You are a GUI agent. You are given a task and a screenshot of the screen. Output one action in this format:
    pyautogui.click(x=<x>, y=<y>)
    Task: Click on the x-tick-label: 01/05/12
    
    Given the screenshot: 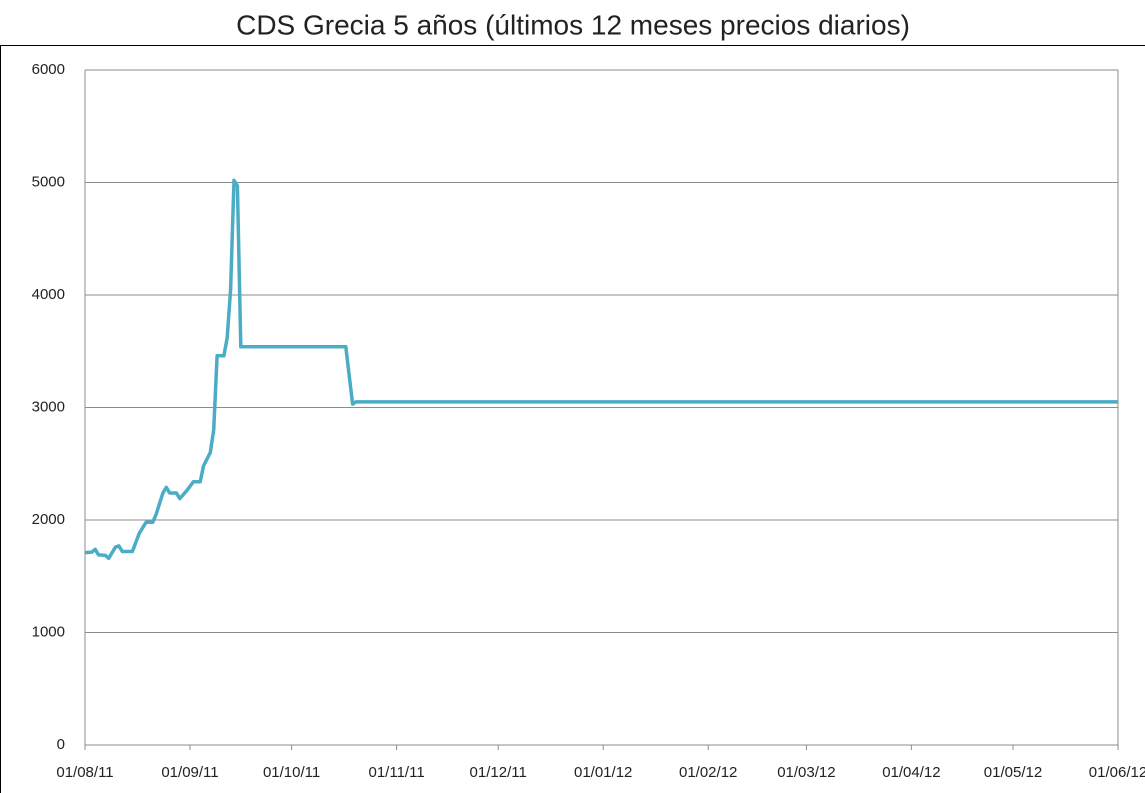 What is the action you would take?
    pyautogui.click(x=1013, y=772)
    